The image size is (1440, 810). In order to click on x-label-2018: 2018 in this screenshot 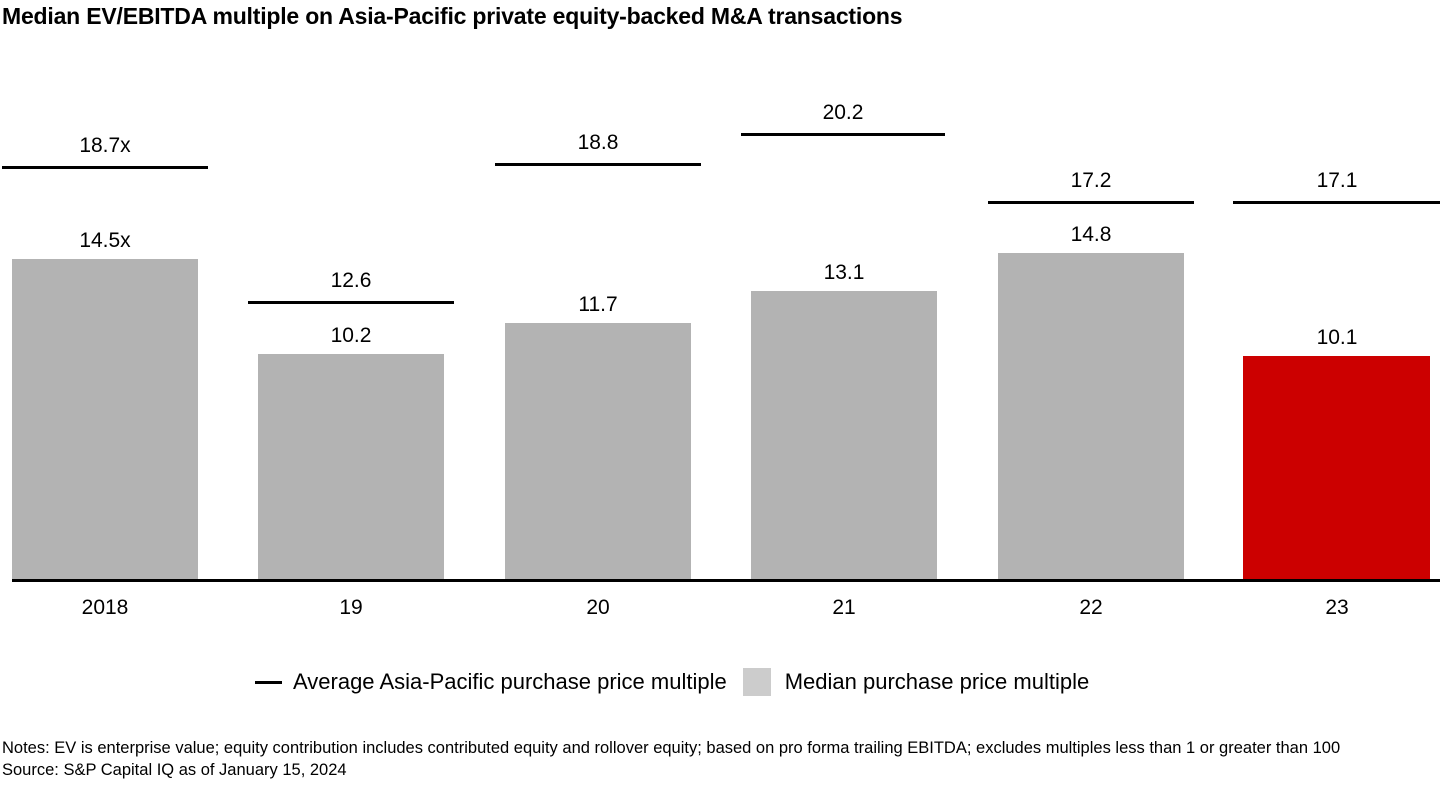, I will do `click(105, 607)`.